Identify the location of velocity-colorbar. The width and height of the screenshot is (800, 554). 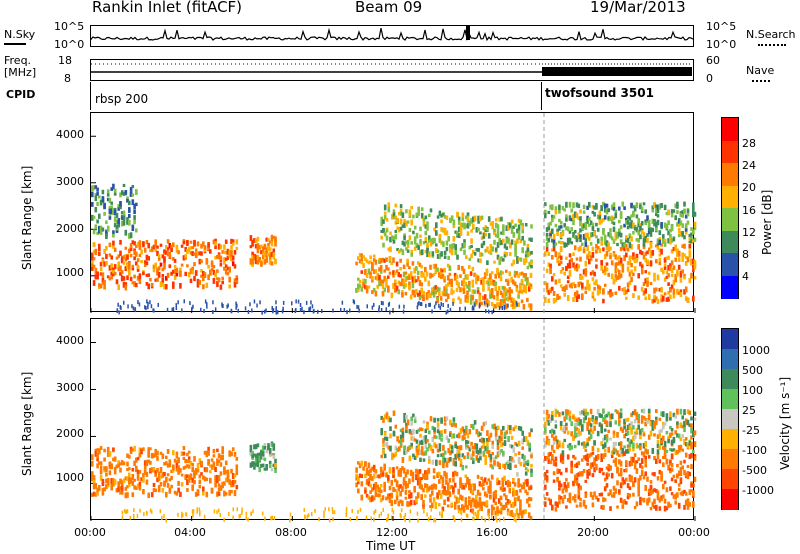
(730, 419).